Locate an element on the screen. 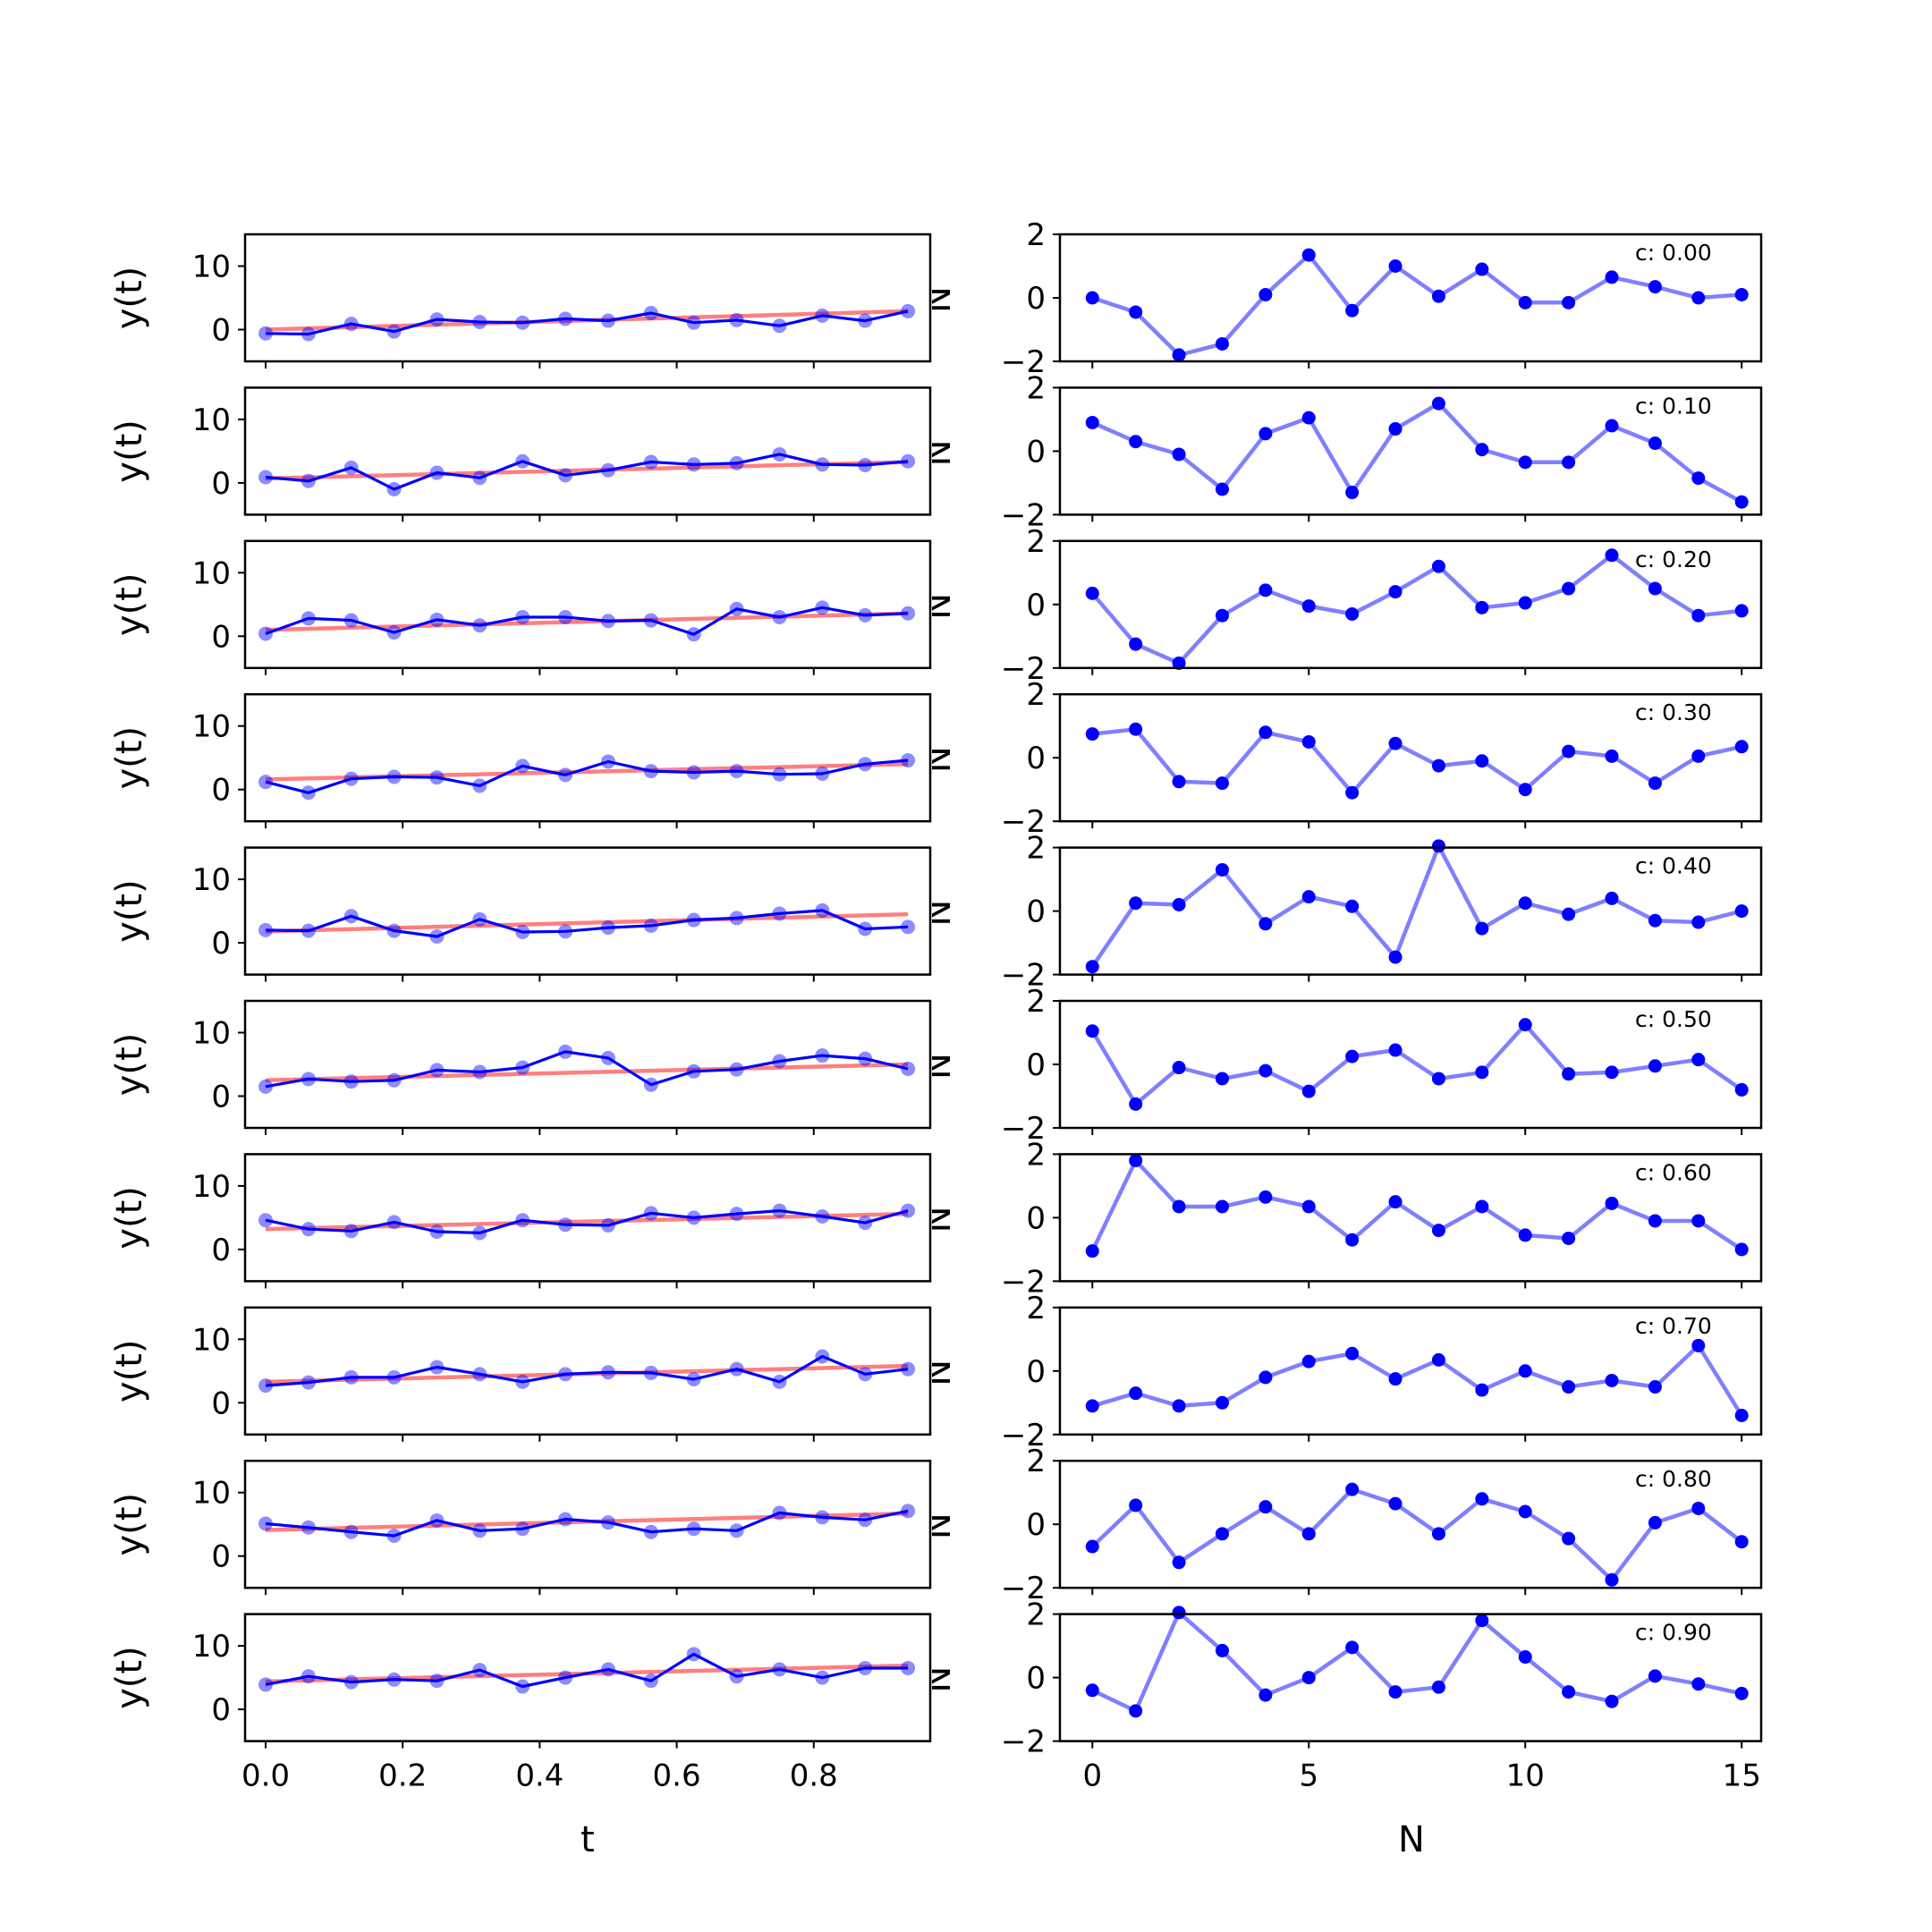 The image size is (1932, 1932). right-panel-9: −2 0 2 0 5 10 15 c: 0.90 N is located at coordinates (1347, 1695).